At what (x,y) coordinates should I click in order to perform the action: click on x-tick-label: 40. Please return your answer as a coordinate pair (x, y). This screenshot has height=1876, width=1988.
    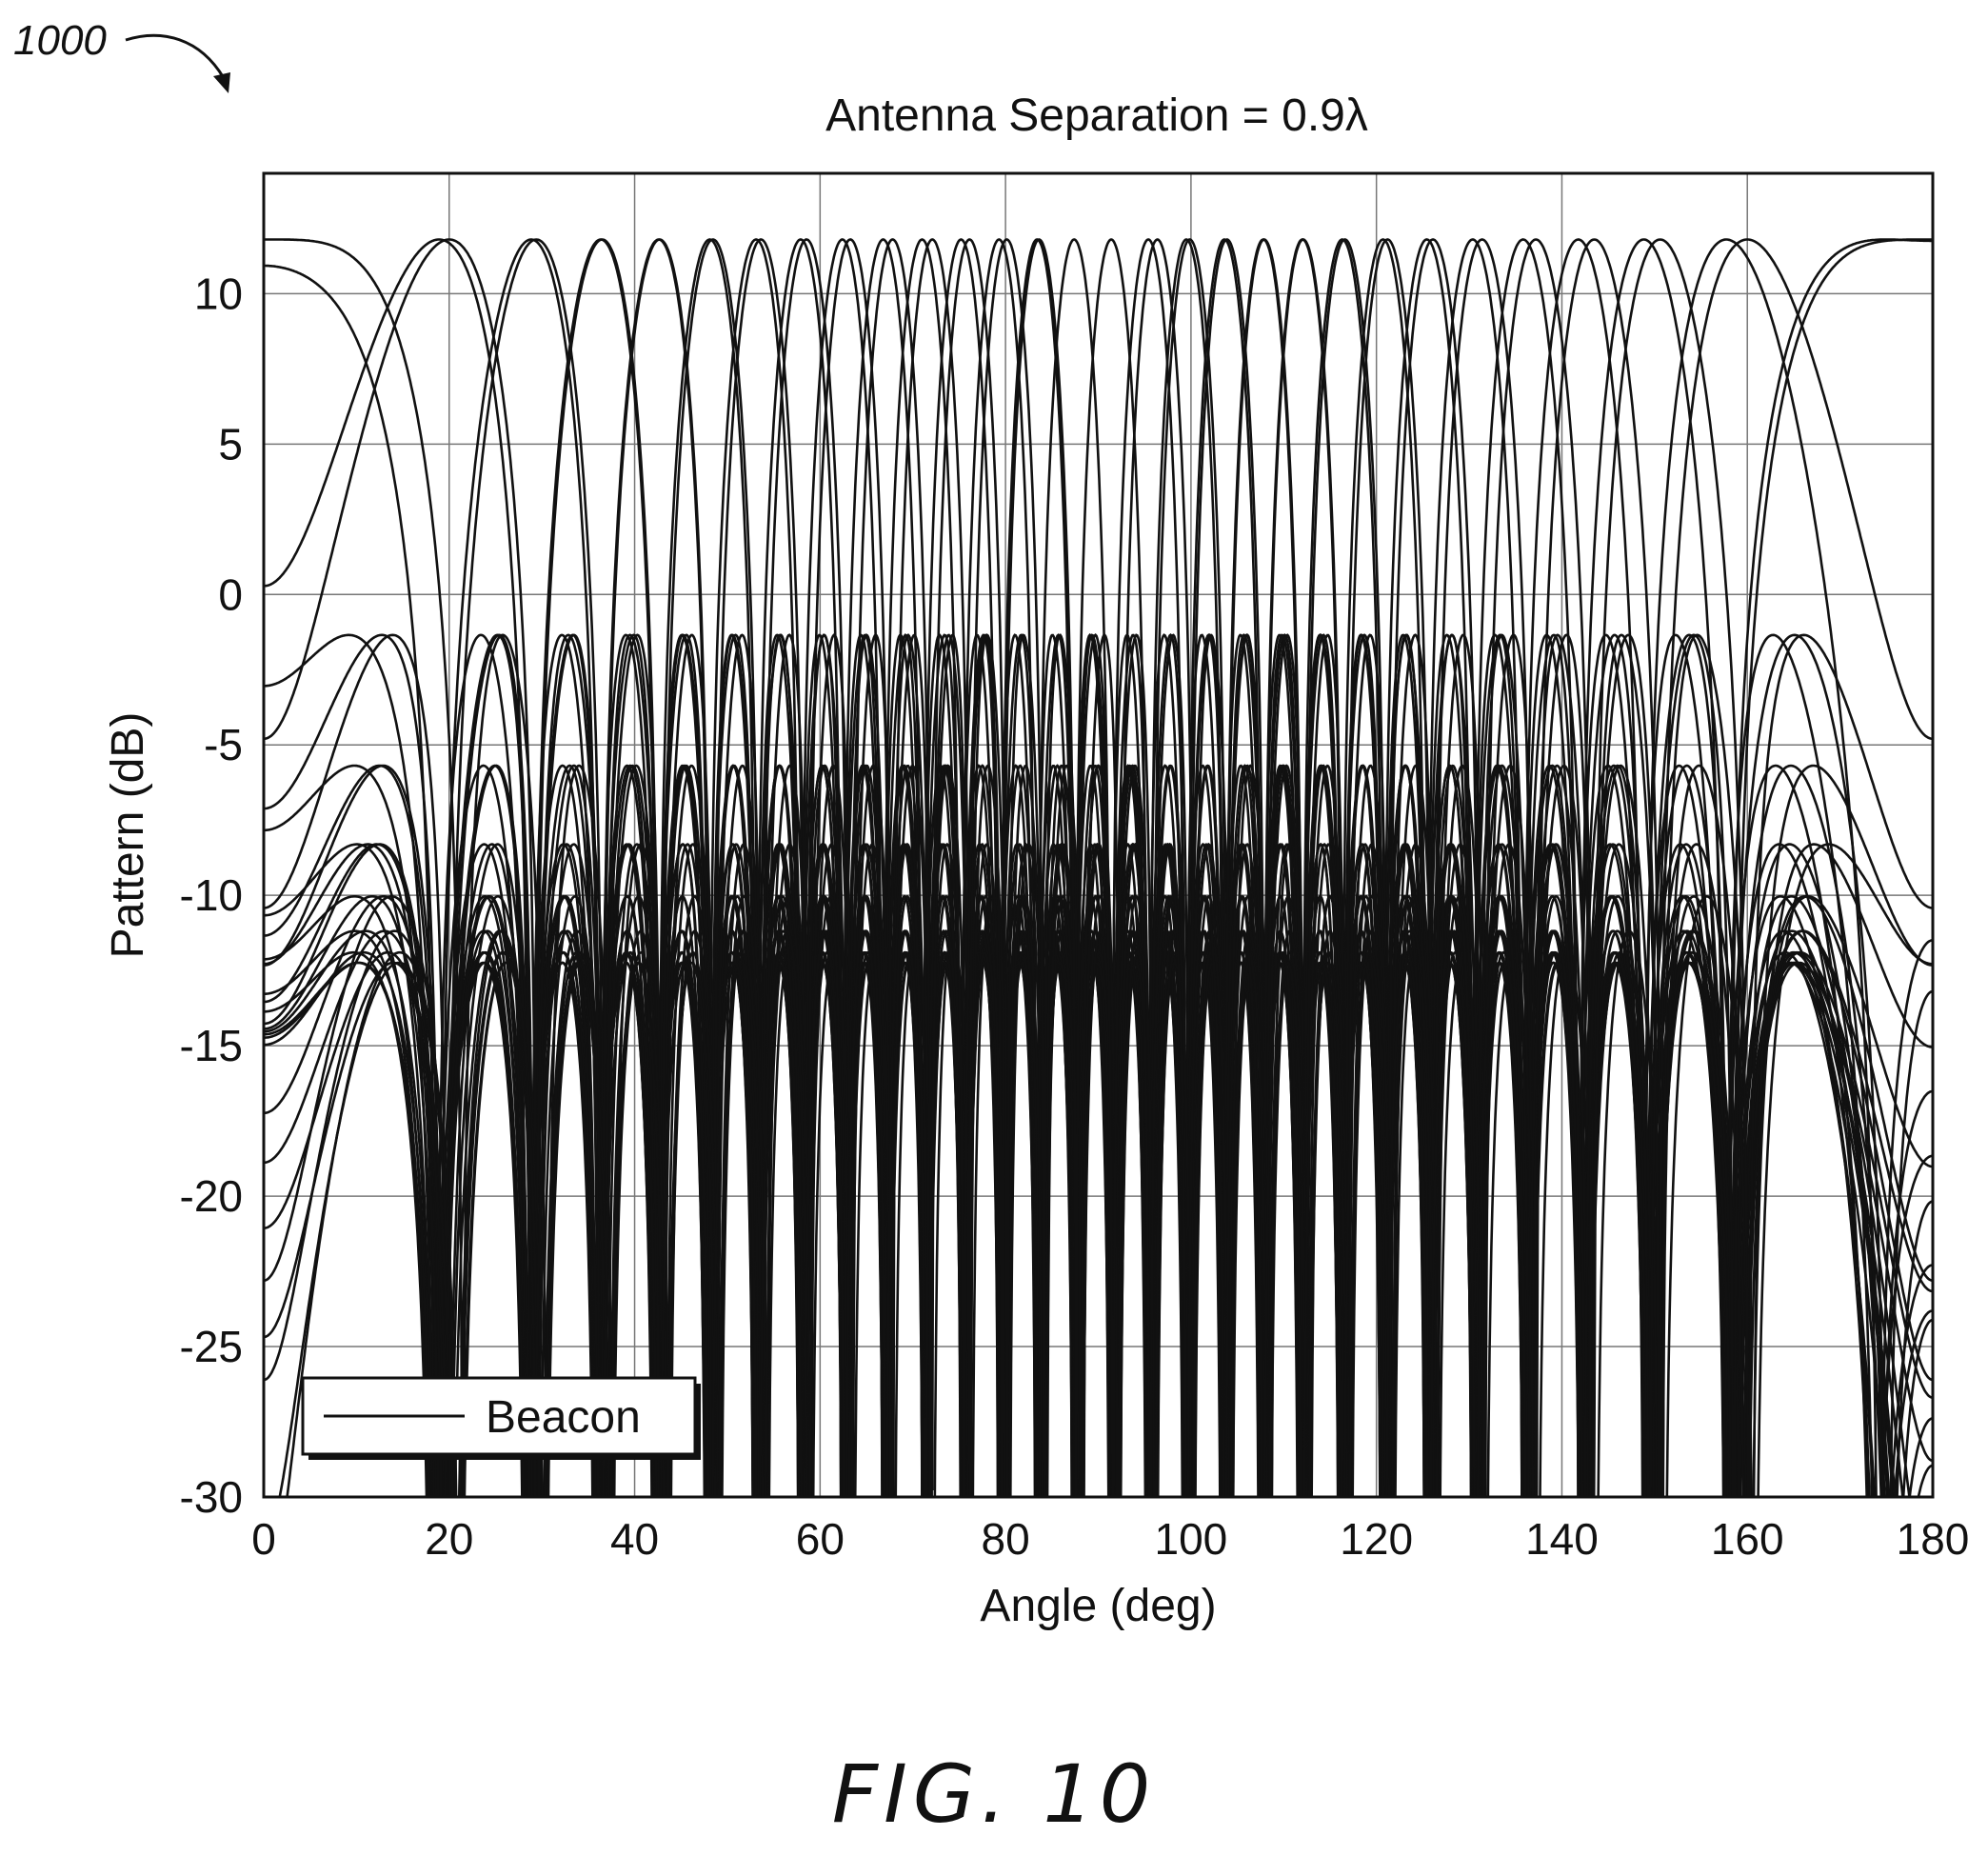
    Looking at the image, I should click on (634, 1539).